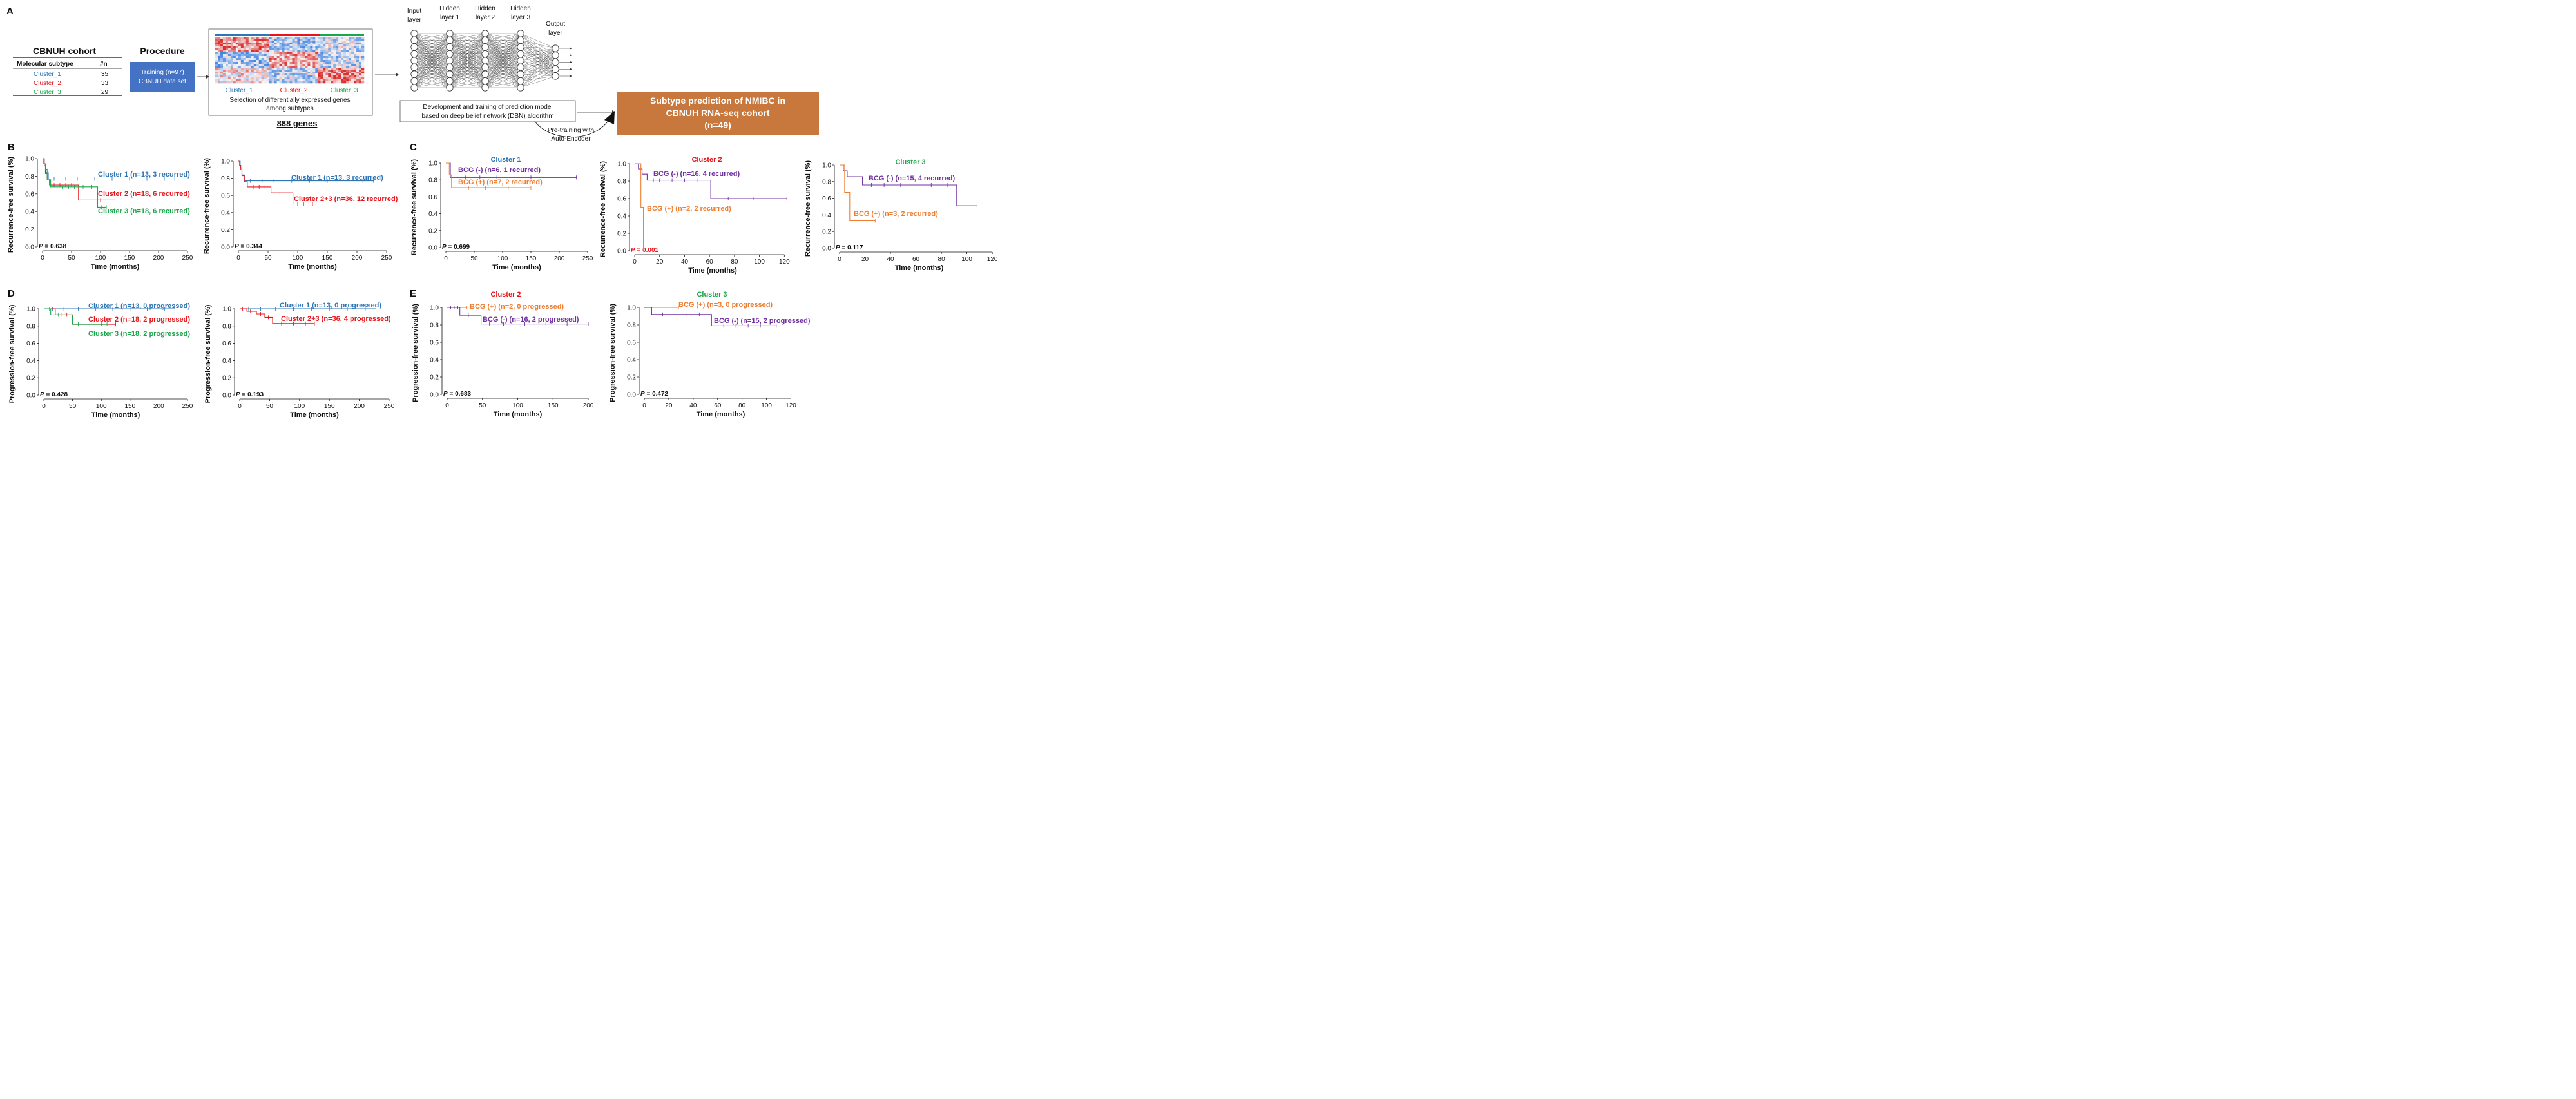  Describe the element at coordinates (336, 319) in the screenshot. I see `series-label: Cluster 2+3 (n=36, 4 progressed)` at that location.